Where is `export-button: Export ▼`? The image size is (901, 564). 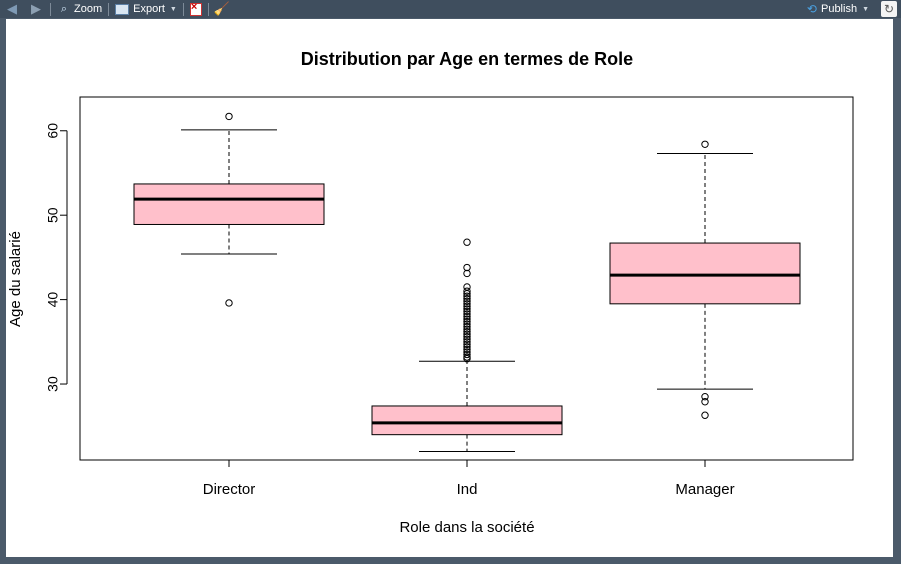 export-button: Export ▼ is located at coordinates (146, 9).